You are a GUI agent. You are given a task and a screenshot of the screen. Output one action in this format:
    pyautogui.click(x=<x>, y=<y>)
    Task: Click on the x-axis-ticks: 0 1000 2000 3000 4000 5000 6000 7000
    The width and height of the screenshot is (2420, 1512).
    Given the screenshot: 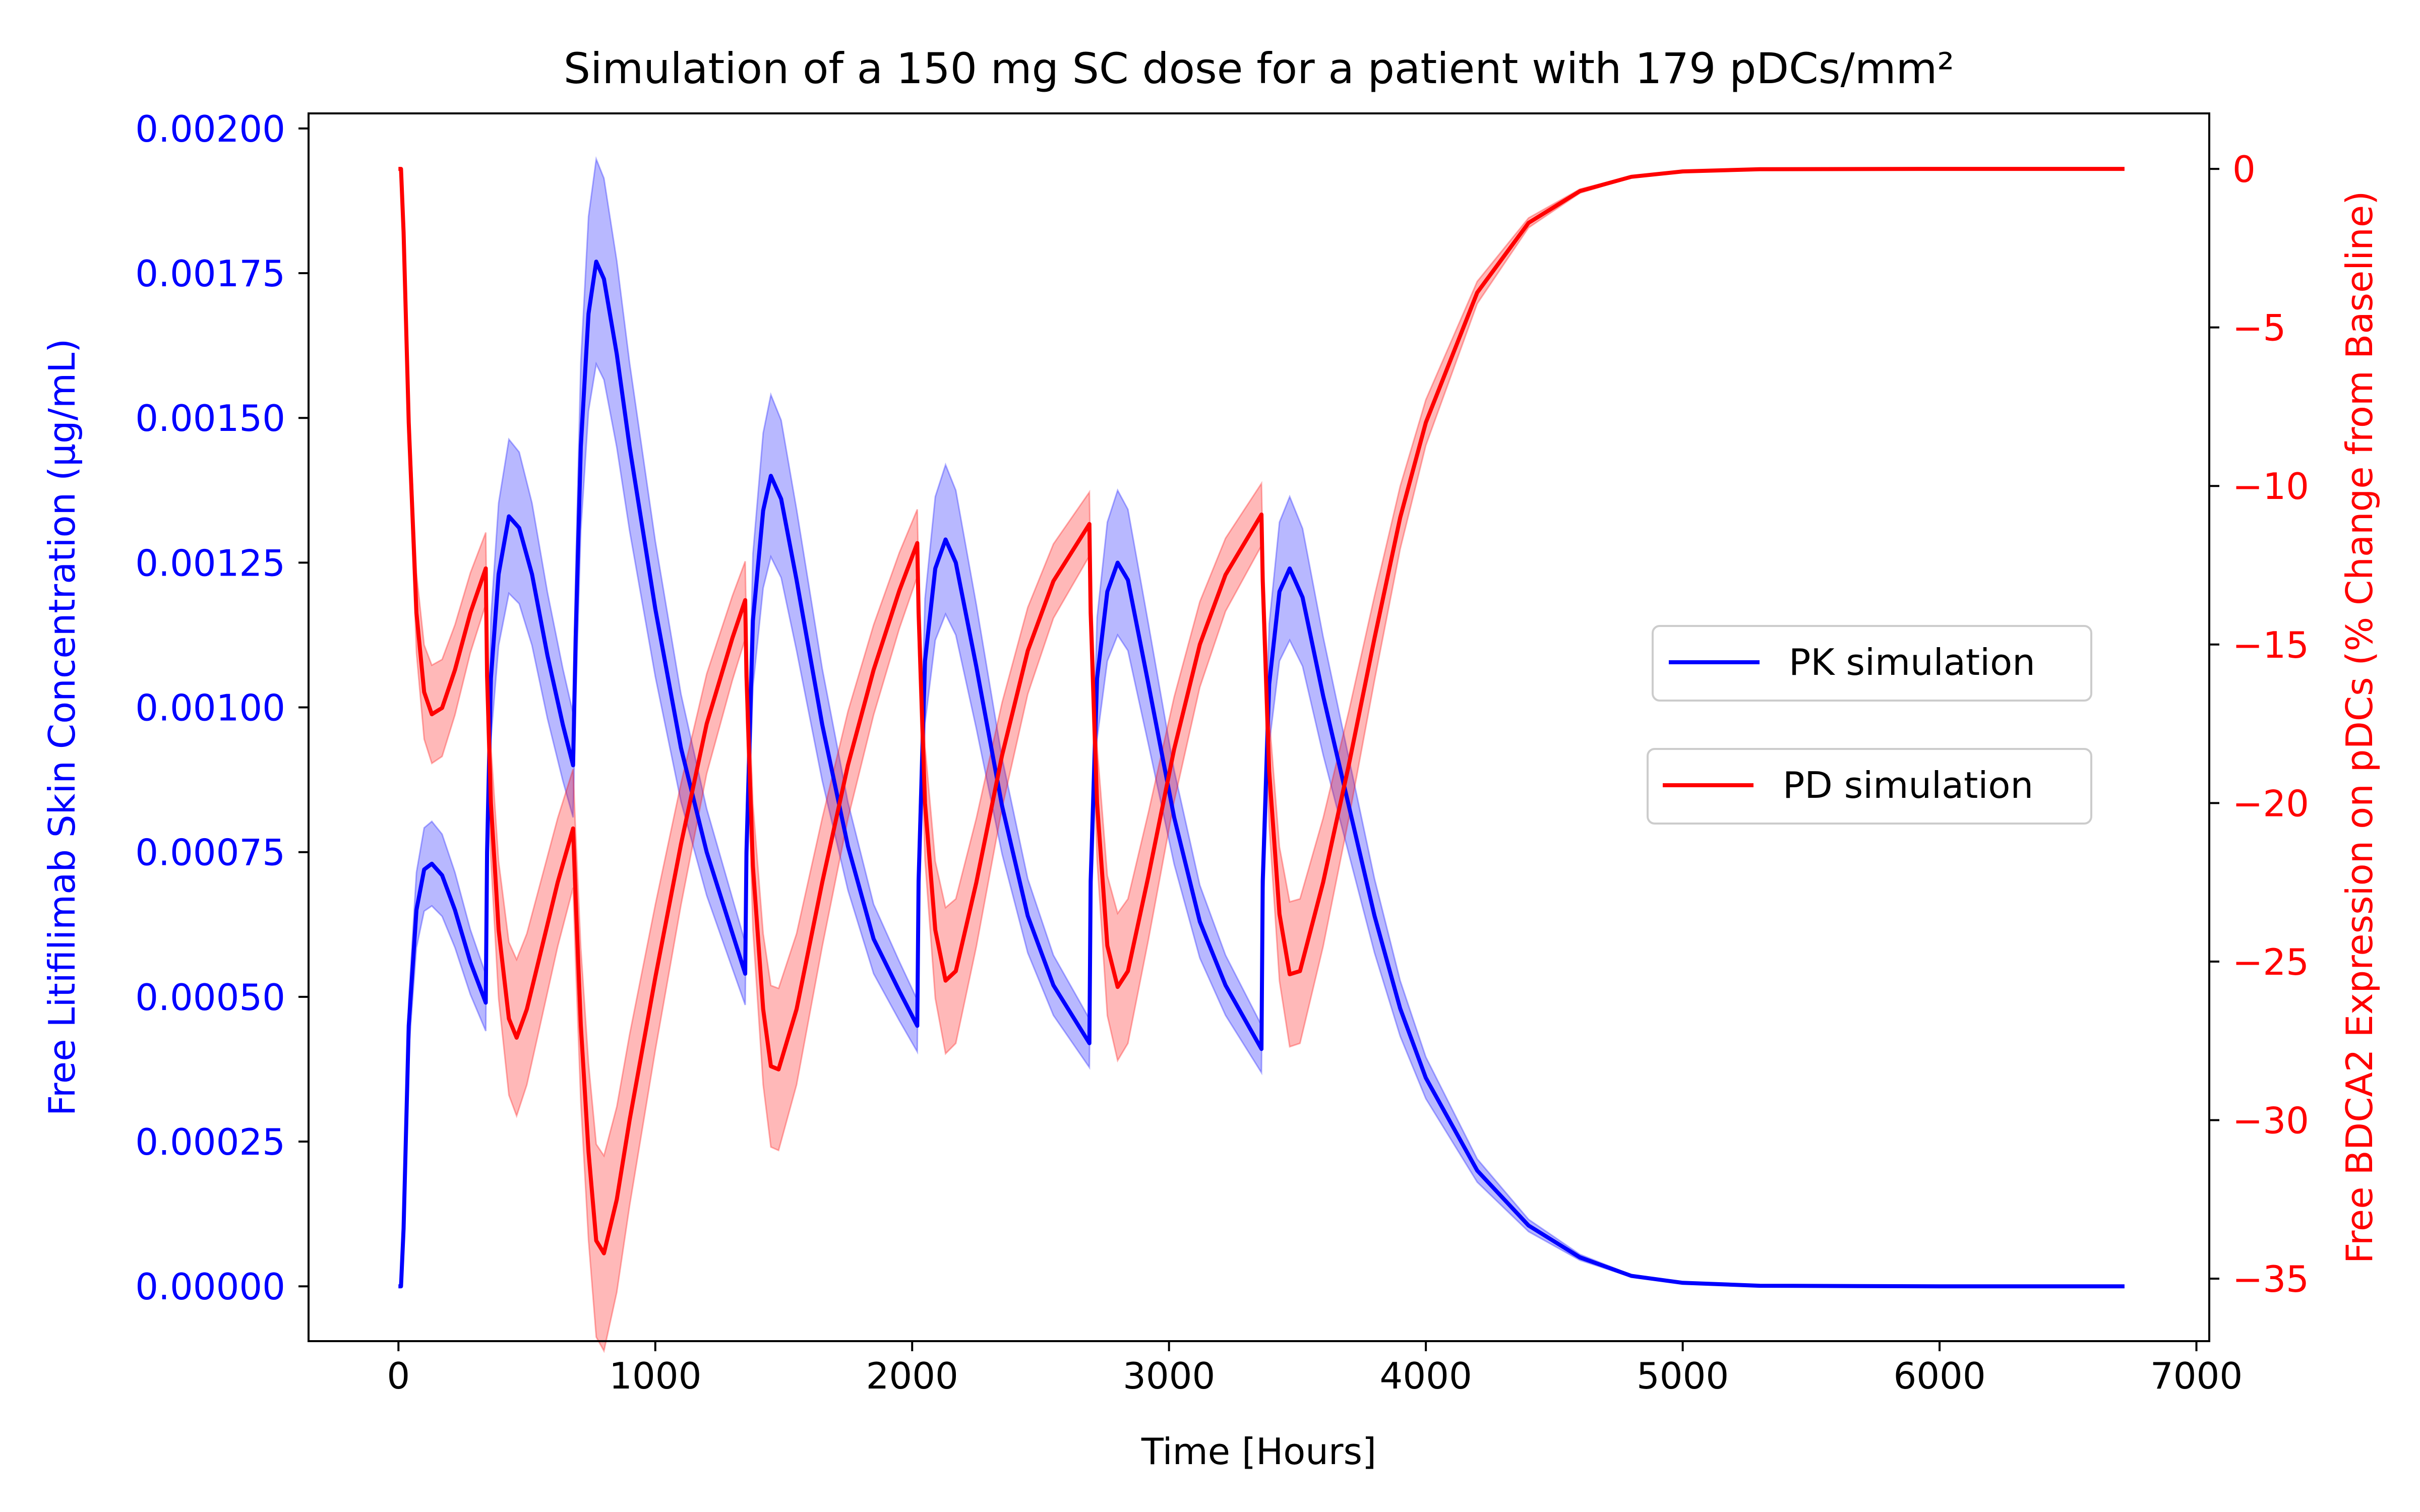 What is the action you would take?
    pyautogui.click(x=1315, y=1369)
    